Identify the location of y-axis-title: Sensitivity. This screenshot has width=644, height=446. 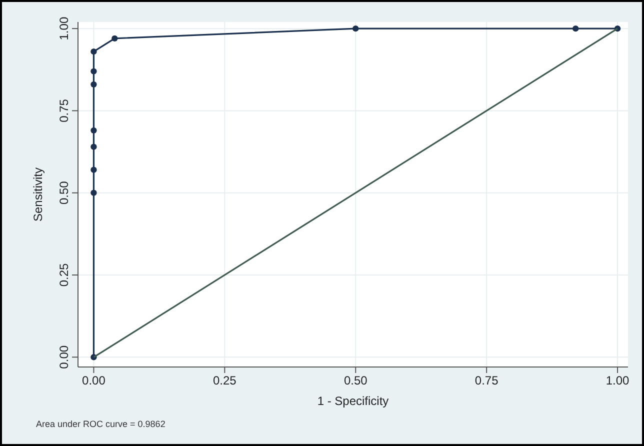
(38, 194).